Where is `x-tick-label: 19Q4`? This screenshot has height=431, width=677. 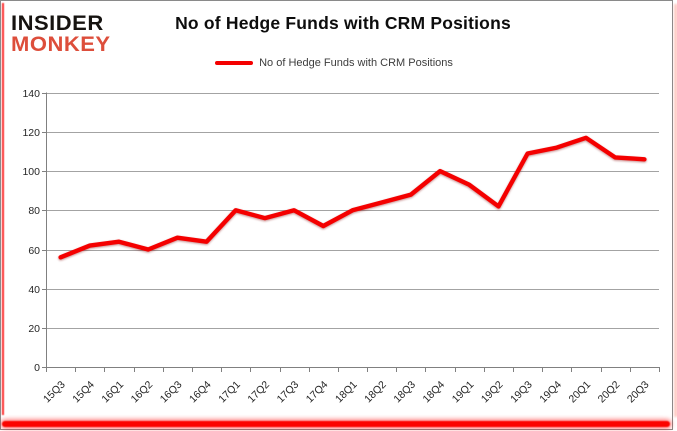
x-tick-label: 19Q4 is located at coordinates (550, 392).